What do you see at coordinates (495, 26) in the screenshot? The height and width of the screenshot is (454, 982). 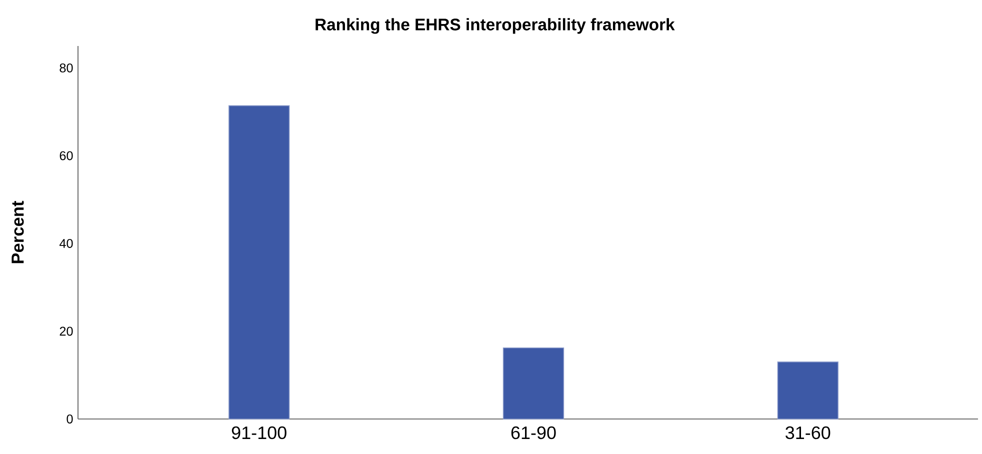 I see `chart-title: Ranking the EHRS interoperability framework` at bounding box center [495, 26].